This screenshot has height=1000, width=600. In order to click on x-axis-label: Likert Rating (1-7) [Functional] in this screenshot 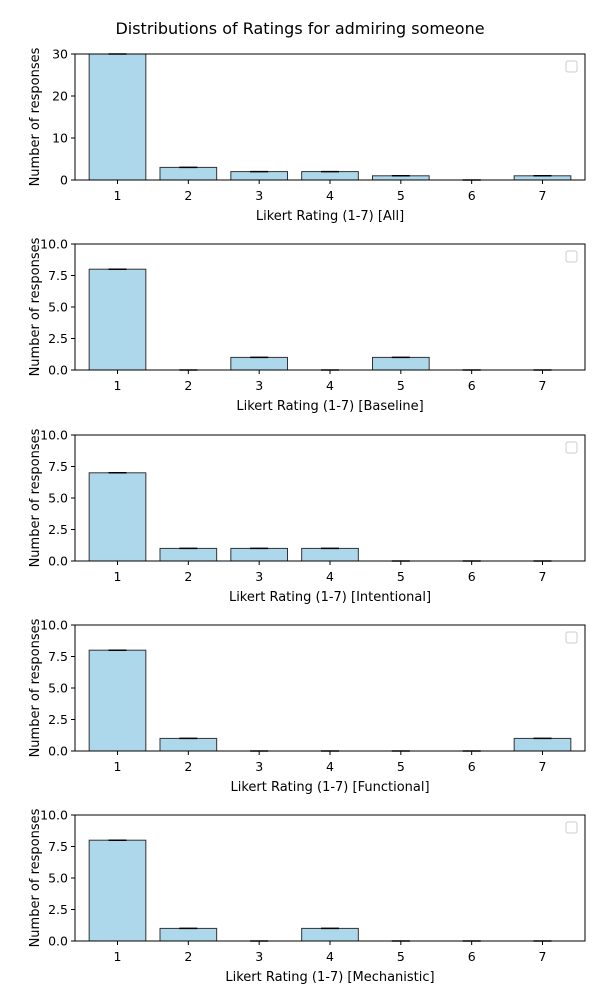, I will do `click(329, 787)`.